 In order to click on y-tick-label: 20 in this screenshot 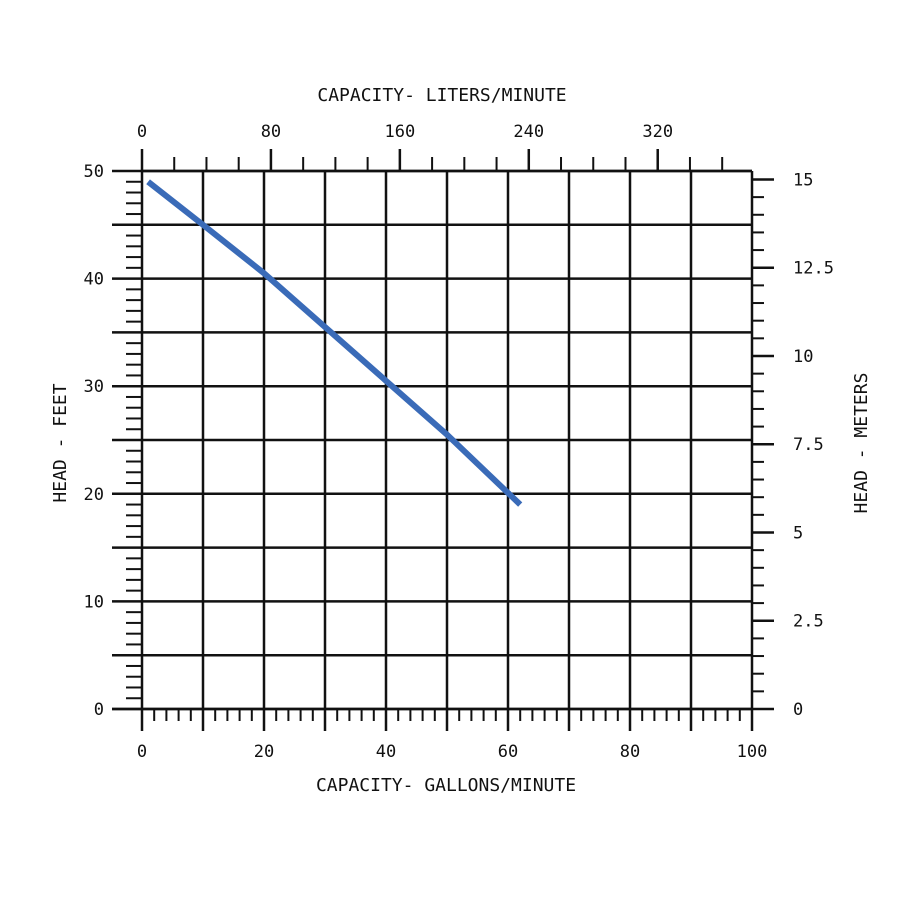, I will do `click(94, 495)`.